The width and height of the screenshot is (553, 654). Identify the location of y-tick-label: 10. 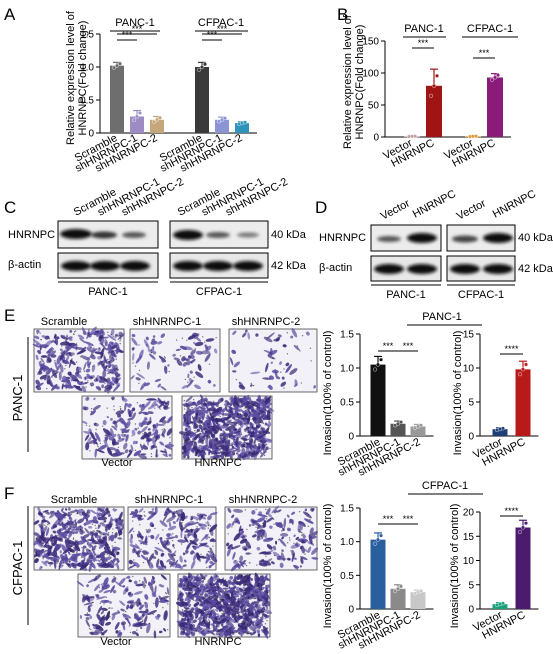
(469, 369).